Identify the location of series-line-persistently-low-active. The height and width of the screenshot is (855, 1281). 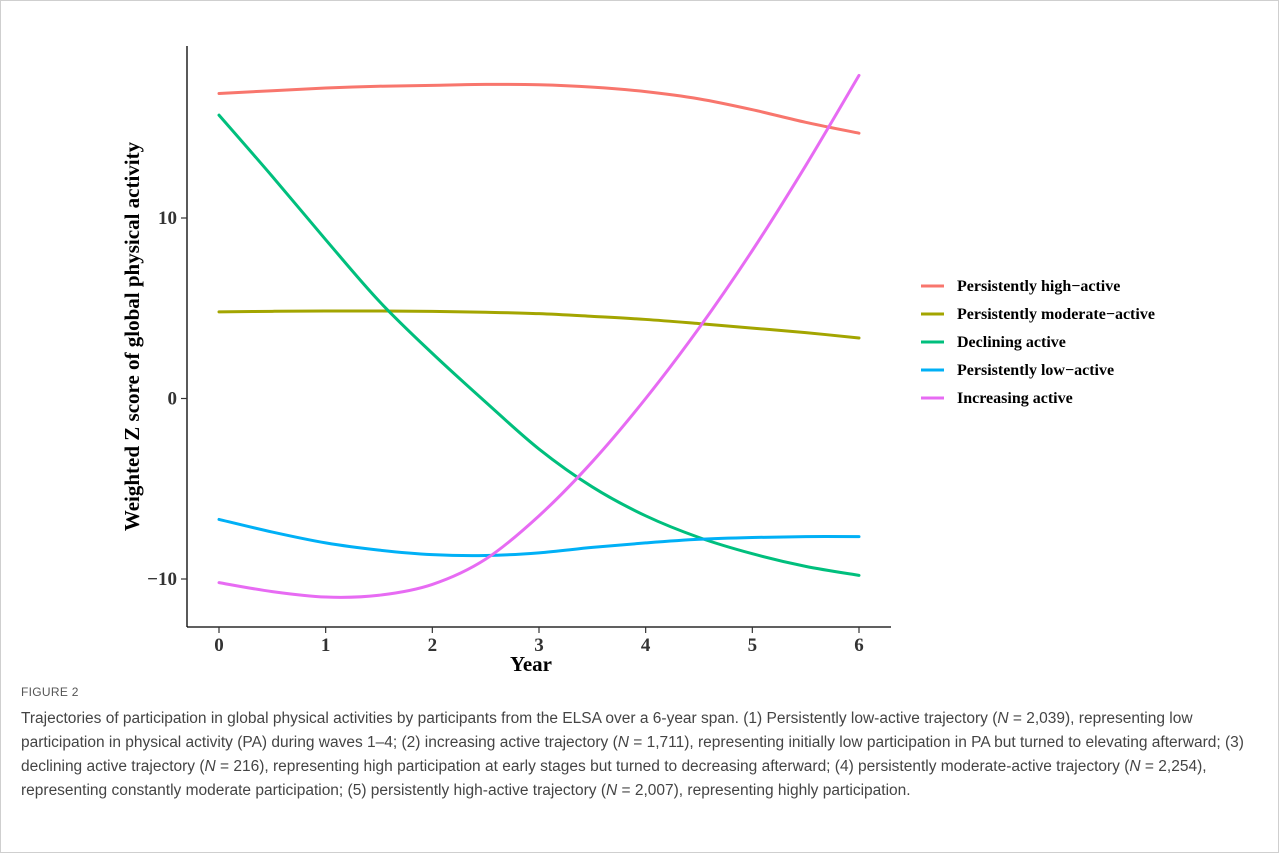
(539, 537).